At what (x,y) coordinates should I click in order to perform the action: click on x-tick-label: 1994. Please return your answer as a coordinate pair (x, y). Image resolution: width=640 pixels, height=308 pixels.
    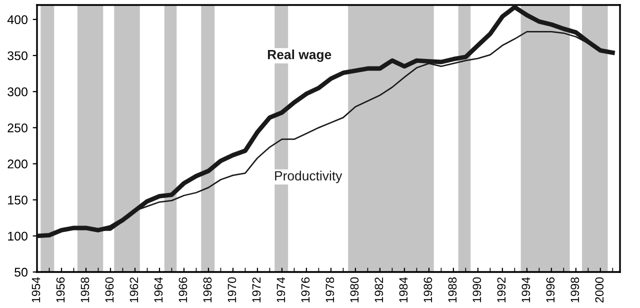
    Looking at the image, I should click on (526, 289).